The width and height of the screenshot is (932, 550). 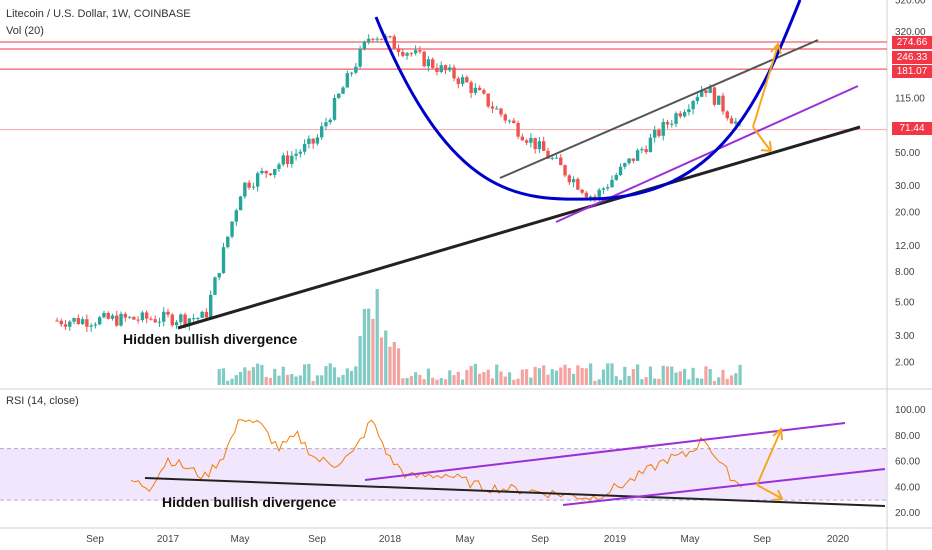 What do you see at coordinates (905, 272) in the screenshot?
I see `price-tick-3: 8.00` at bounding box center [905, 272].